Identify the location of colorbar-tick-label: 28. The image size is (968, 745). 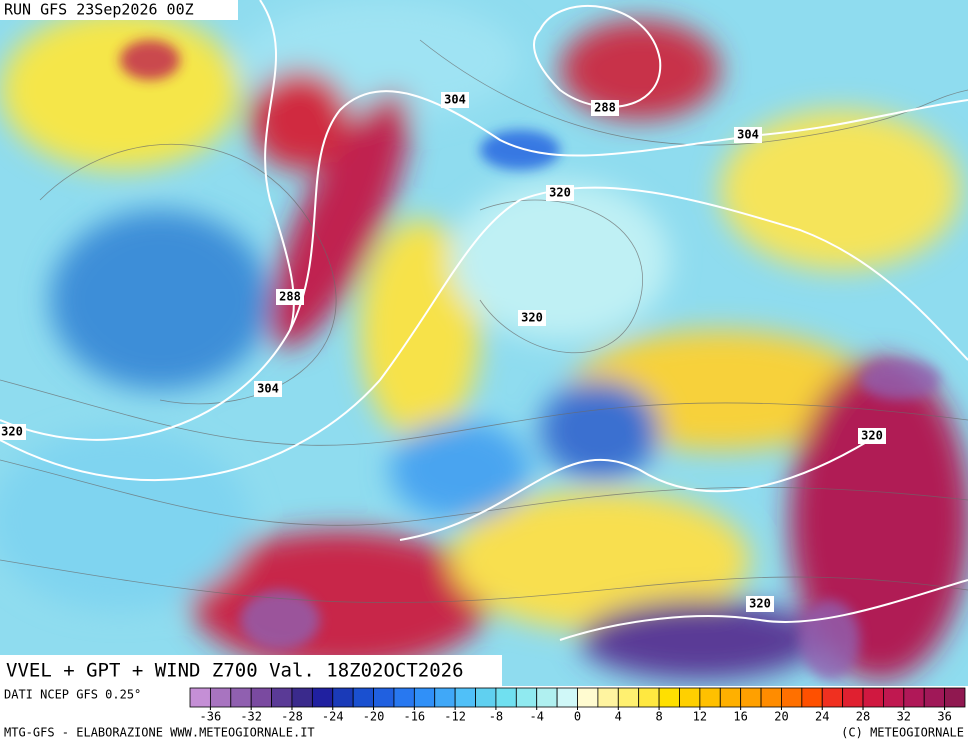
(863, 717).